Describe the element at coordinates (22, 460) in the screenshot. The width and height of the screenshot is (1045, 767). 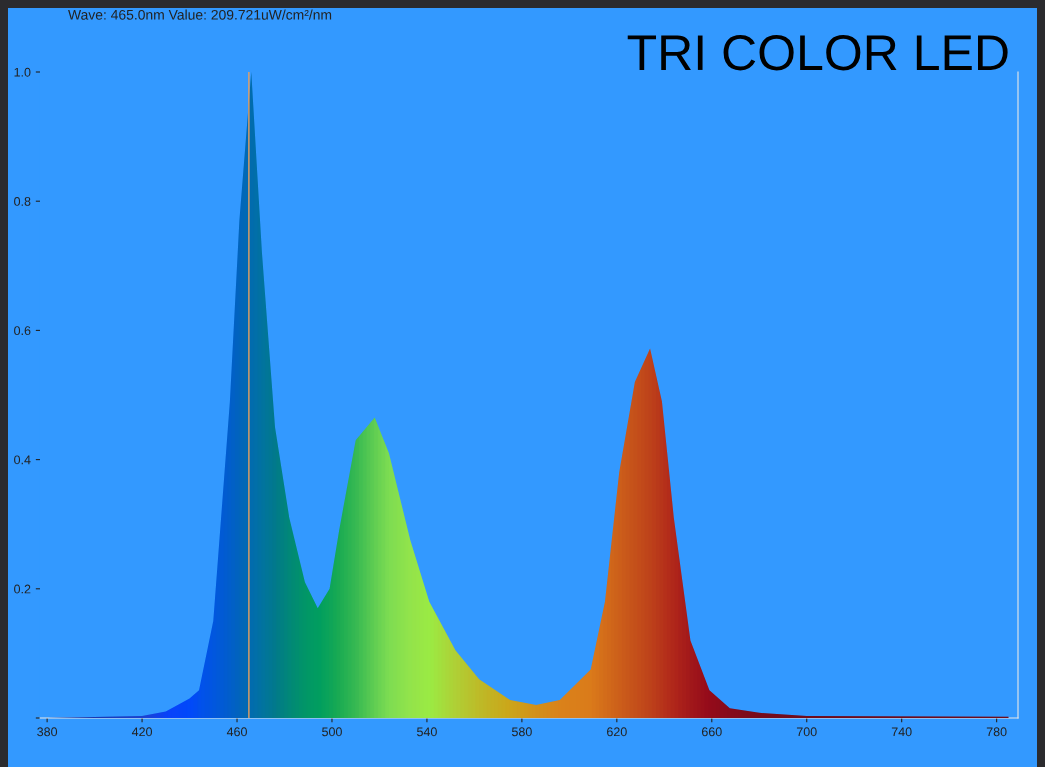
I see `y-tick-label: 0.4` at that location.